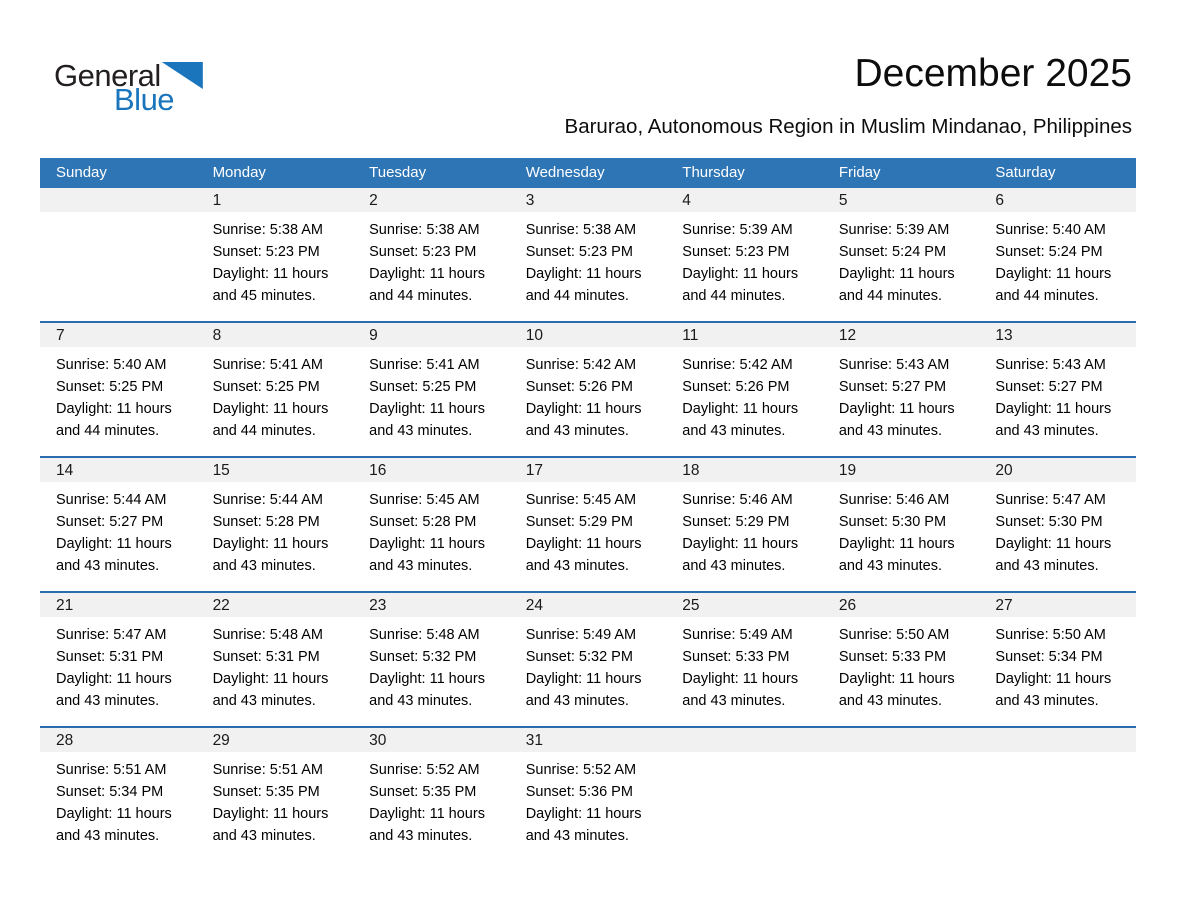  Describe the element at coordinates (588, 335) in the screenshot. I see `date-band: 7 8 9 10 11 12 13` at that location.